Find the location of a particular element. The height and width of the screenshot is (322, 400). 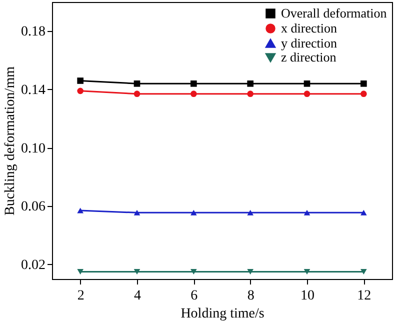

legend-label: z direction is located at coordinates (309, 57).